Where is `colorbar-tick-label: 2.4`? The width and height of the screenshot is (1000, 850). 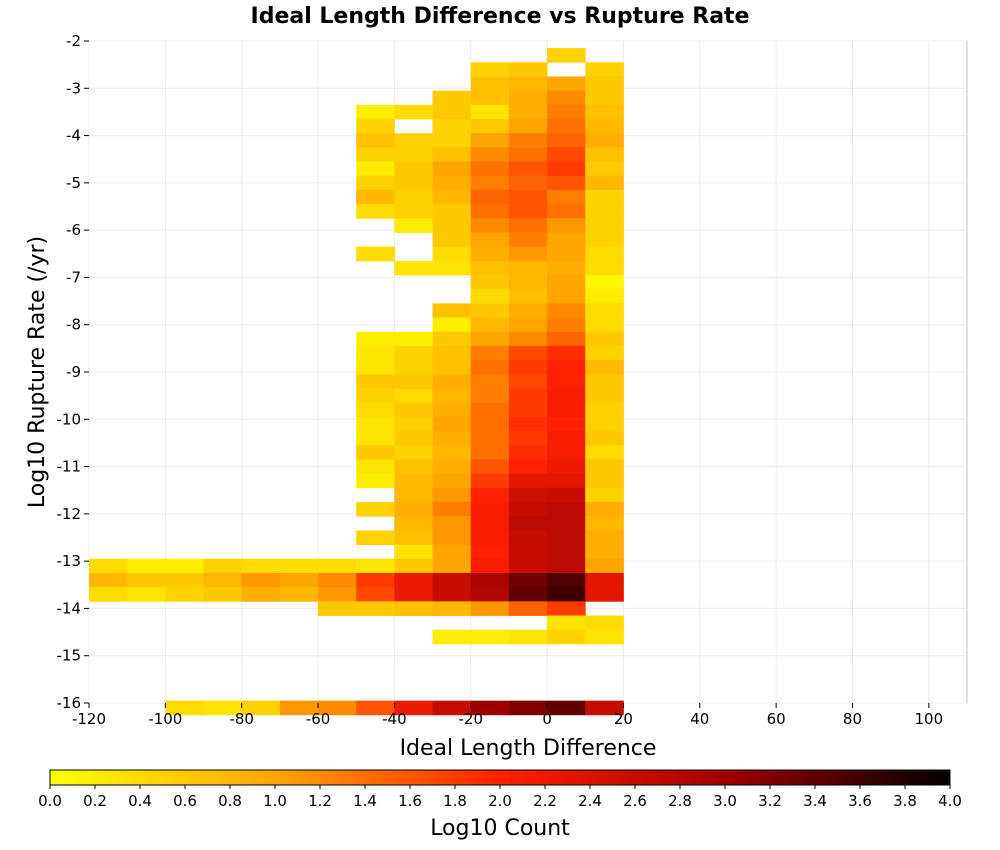
colorbar-tick-label: 2.4 is located at coordinates (590, 801).